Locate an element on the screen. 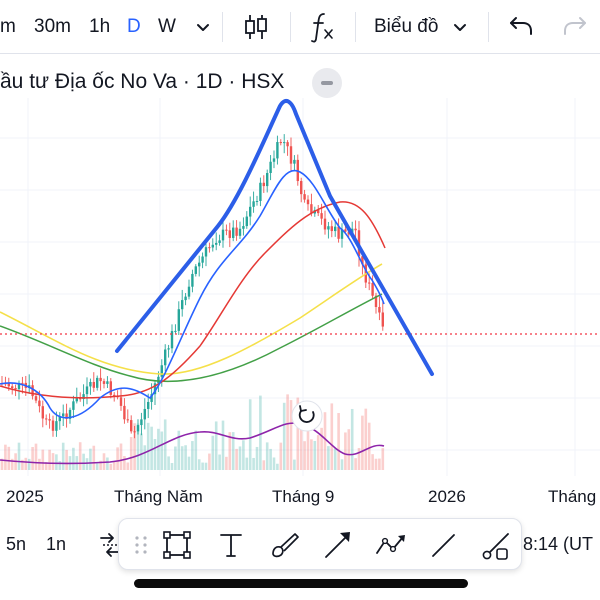  chart-type-menu: Biểu đồ is located at coordinates (406, 26).